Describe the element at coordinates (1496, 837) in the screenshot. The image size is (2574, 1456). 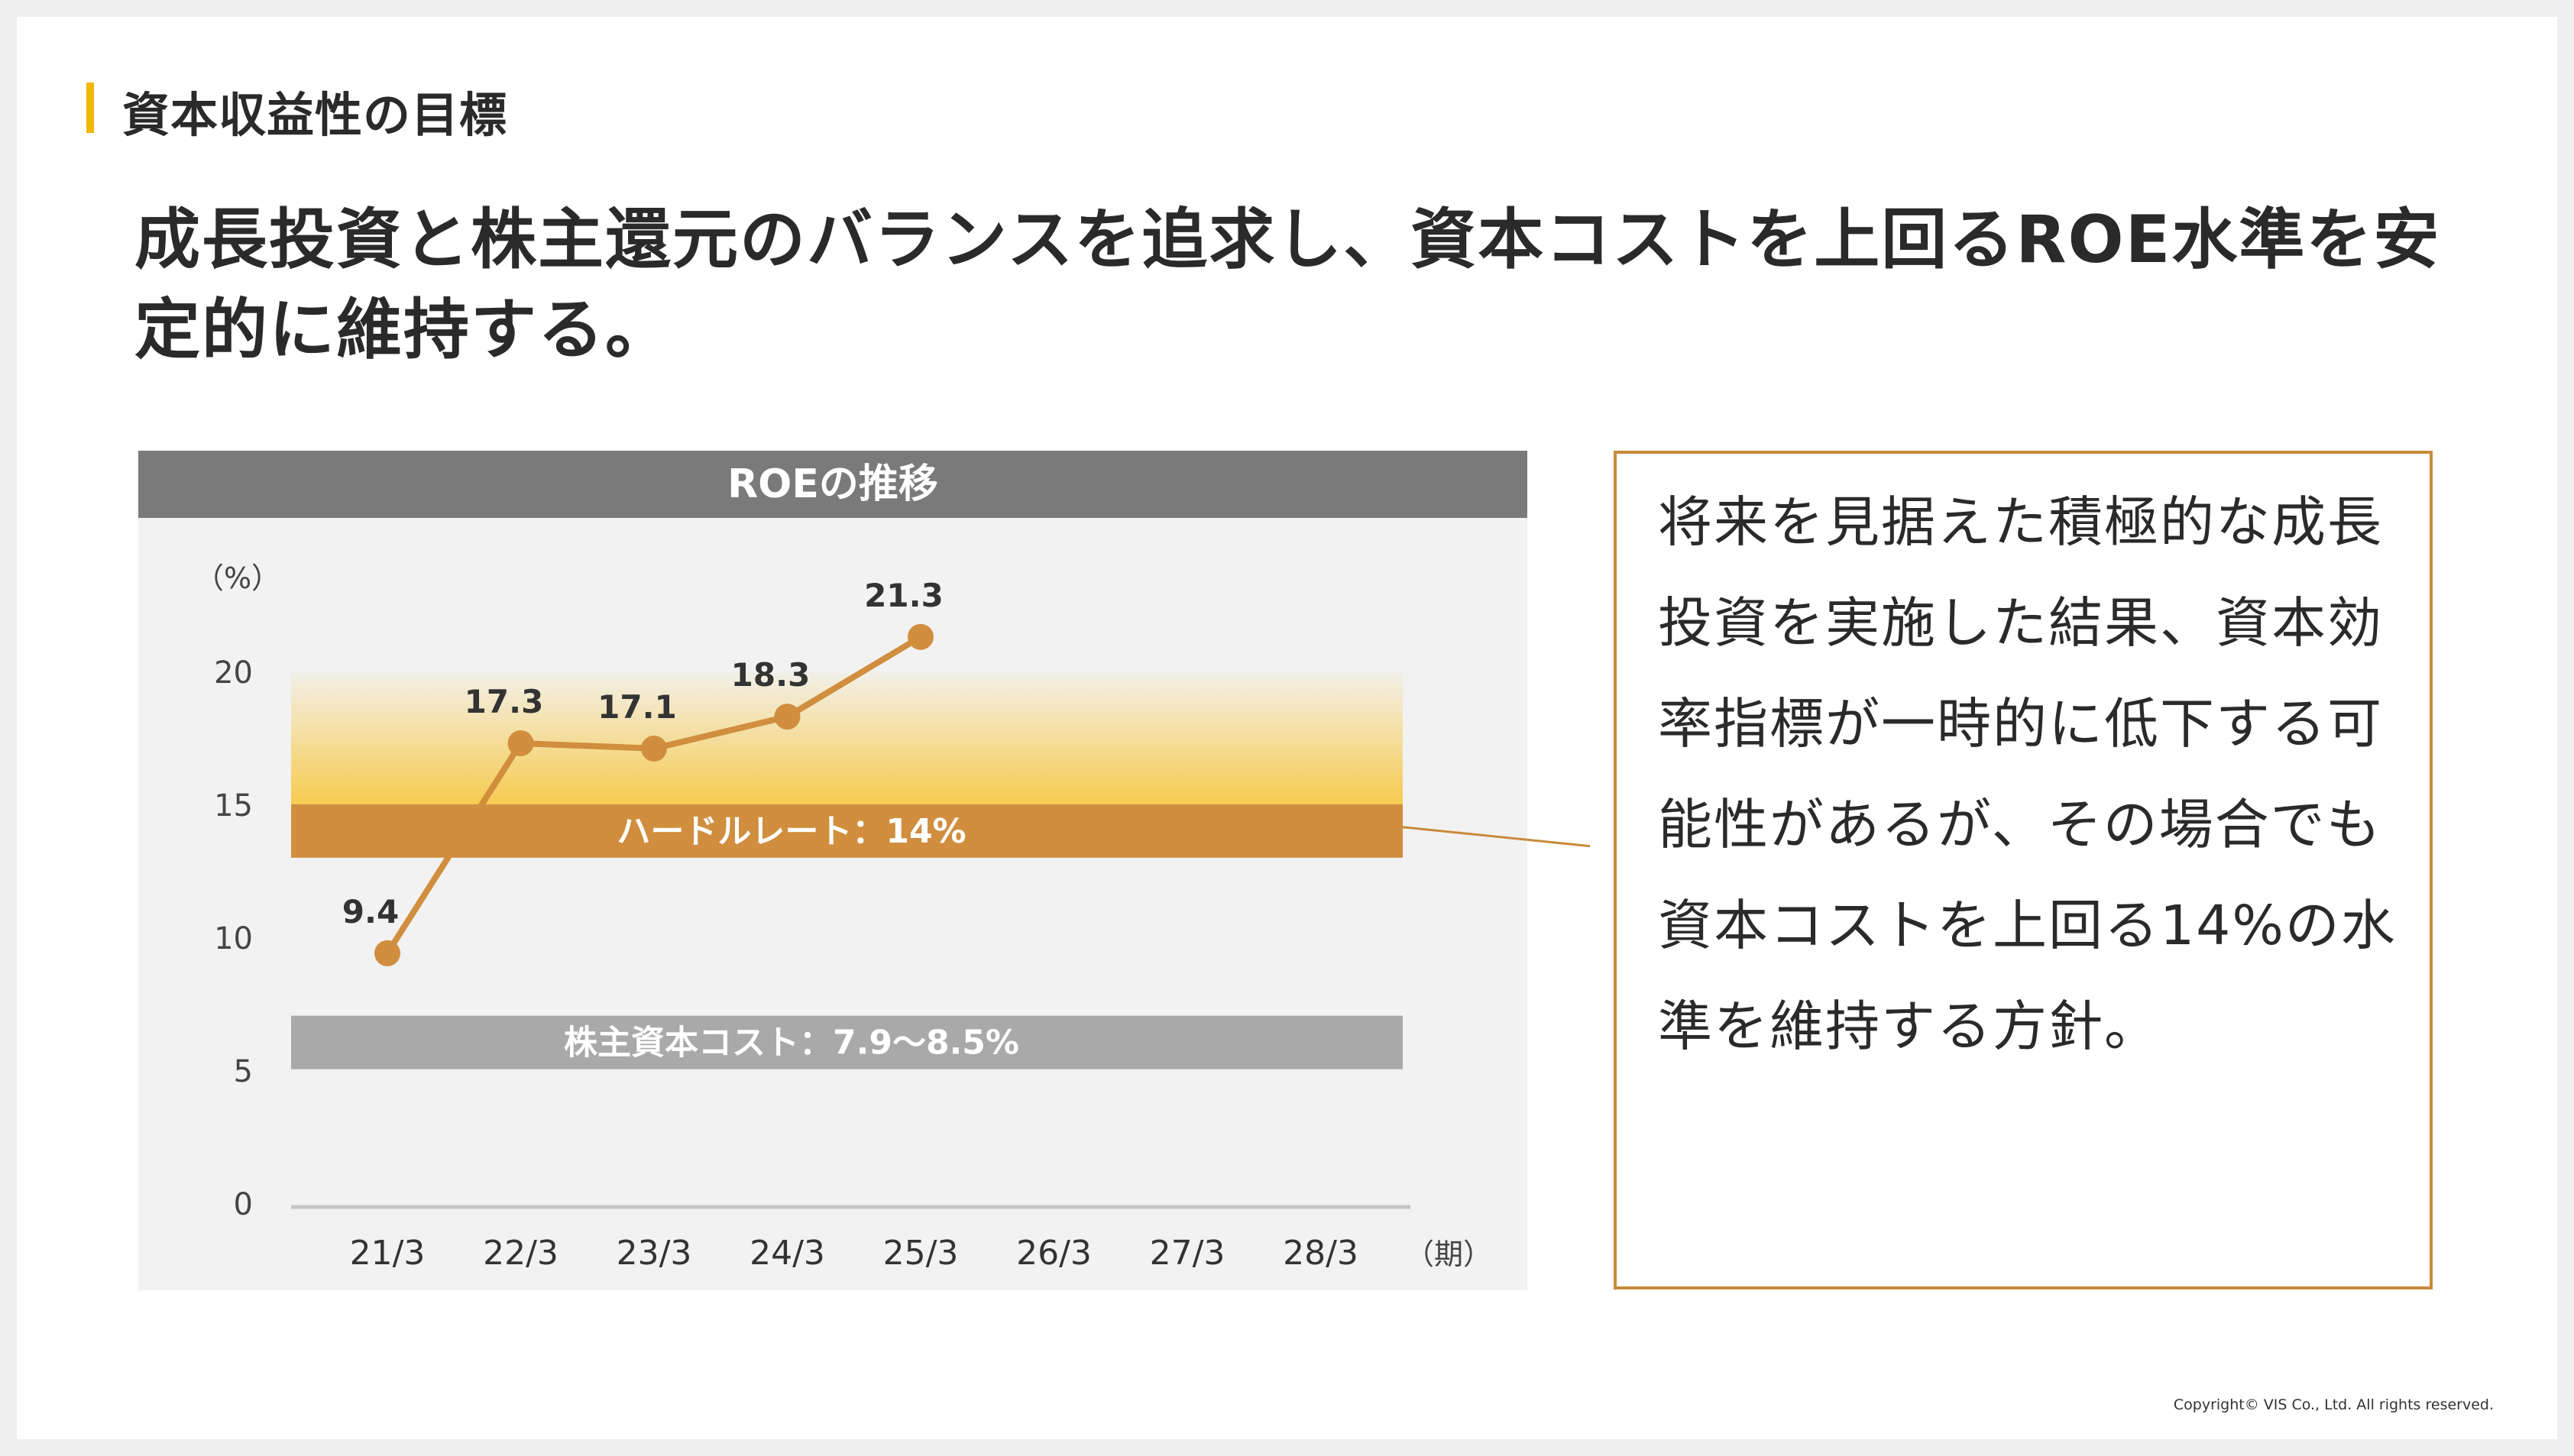
I see `hurdle-connector-line` at that location.